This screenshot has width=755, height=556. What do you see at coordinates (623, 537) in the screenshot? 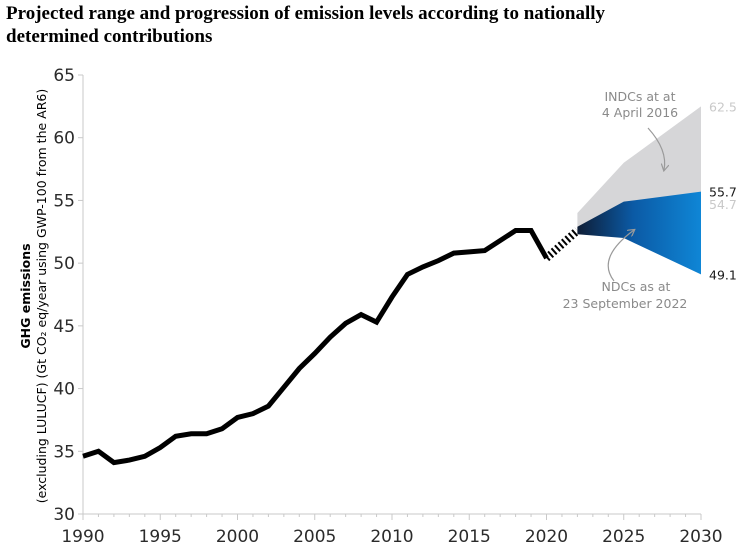
I see `x-tick-label: 2025` at bounding box center [623, 537].